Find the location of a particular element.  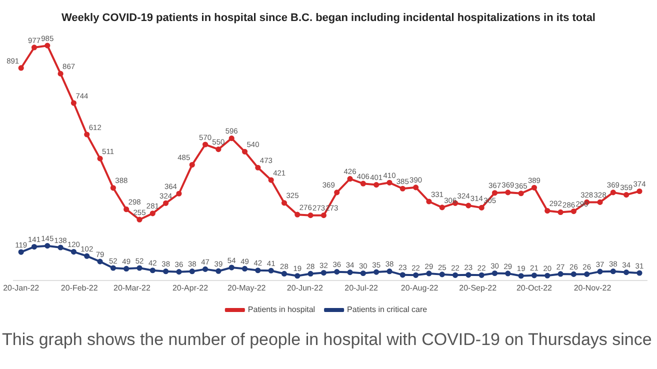

x-tick-label: 20-Oct-22 is located at coordinates (534, 287).